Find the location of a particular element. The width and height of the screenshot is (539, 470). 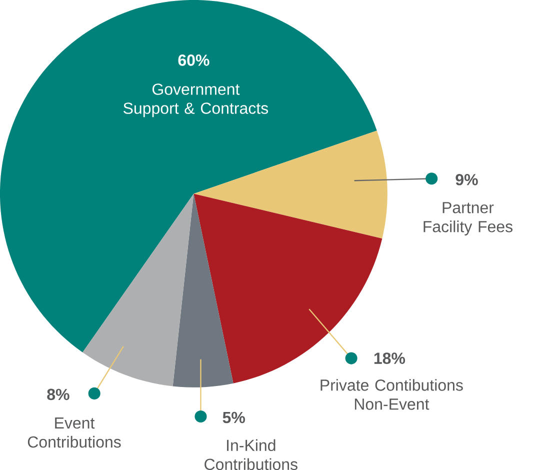

slice-label: Partner Facility Fees is located at coordinates (468, 219).